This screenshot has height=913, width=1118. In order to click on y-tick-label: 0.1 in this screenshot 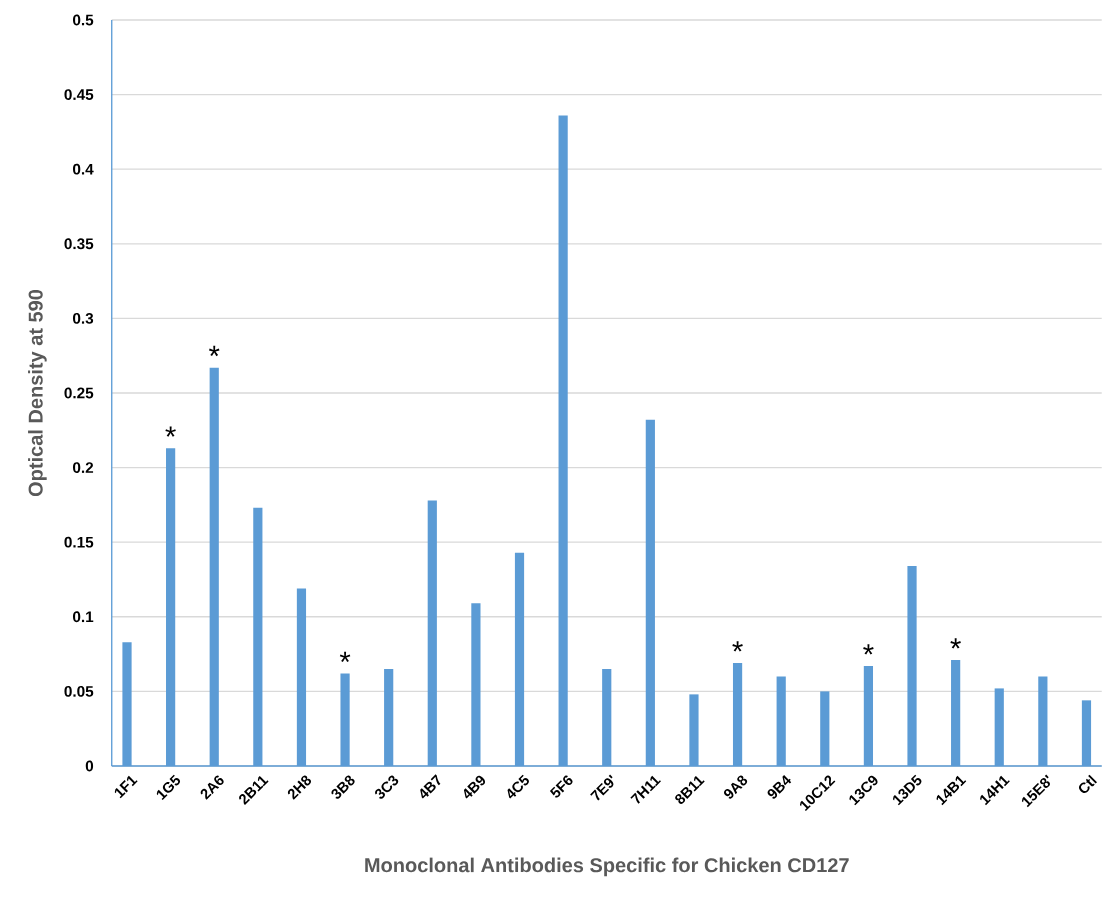, I will do `click(83, 617)`.